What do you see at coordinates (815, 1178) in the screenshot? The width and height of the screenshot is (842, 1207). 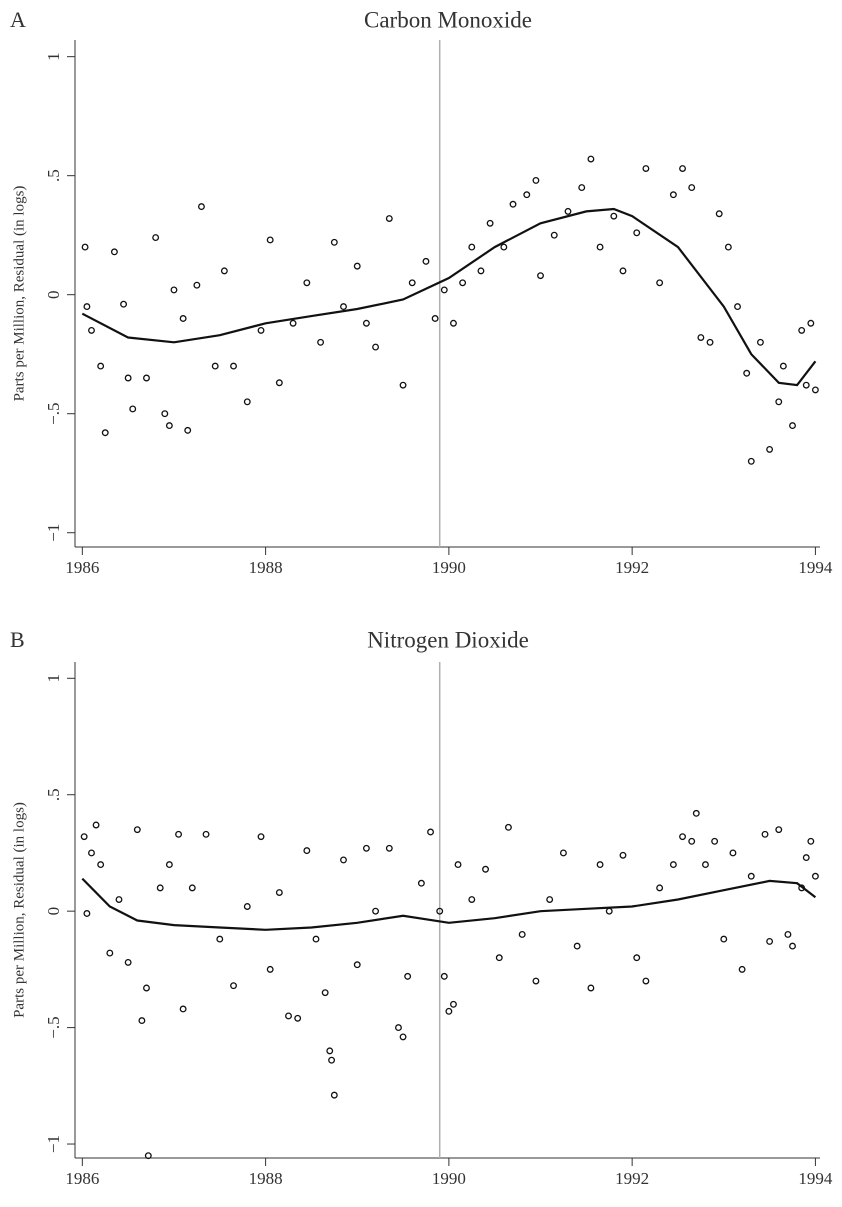 I see `x-tick-label: 1994` at bounding box center [815, 1178].